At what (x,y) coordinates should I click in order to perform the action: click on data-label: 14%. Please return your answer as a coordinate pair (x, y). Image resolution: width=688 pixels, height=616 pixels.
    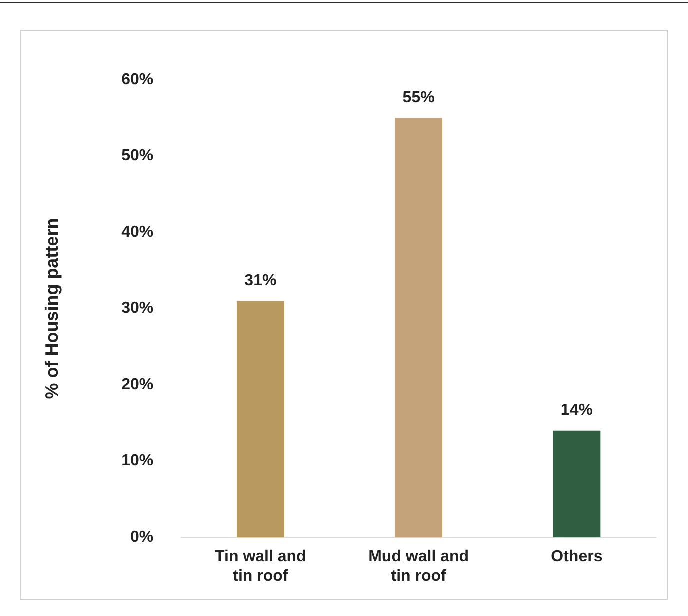
    Looking at the image, I should click on (576, 411).